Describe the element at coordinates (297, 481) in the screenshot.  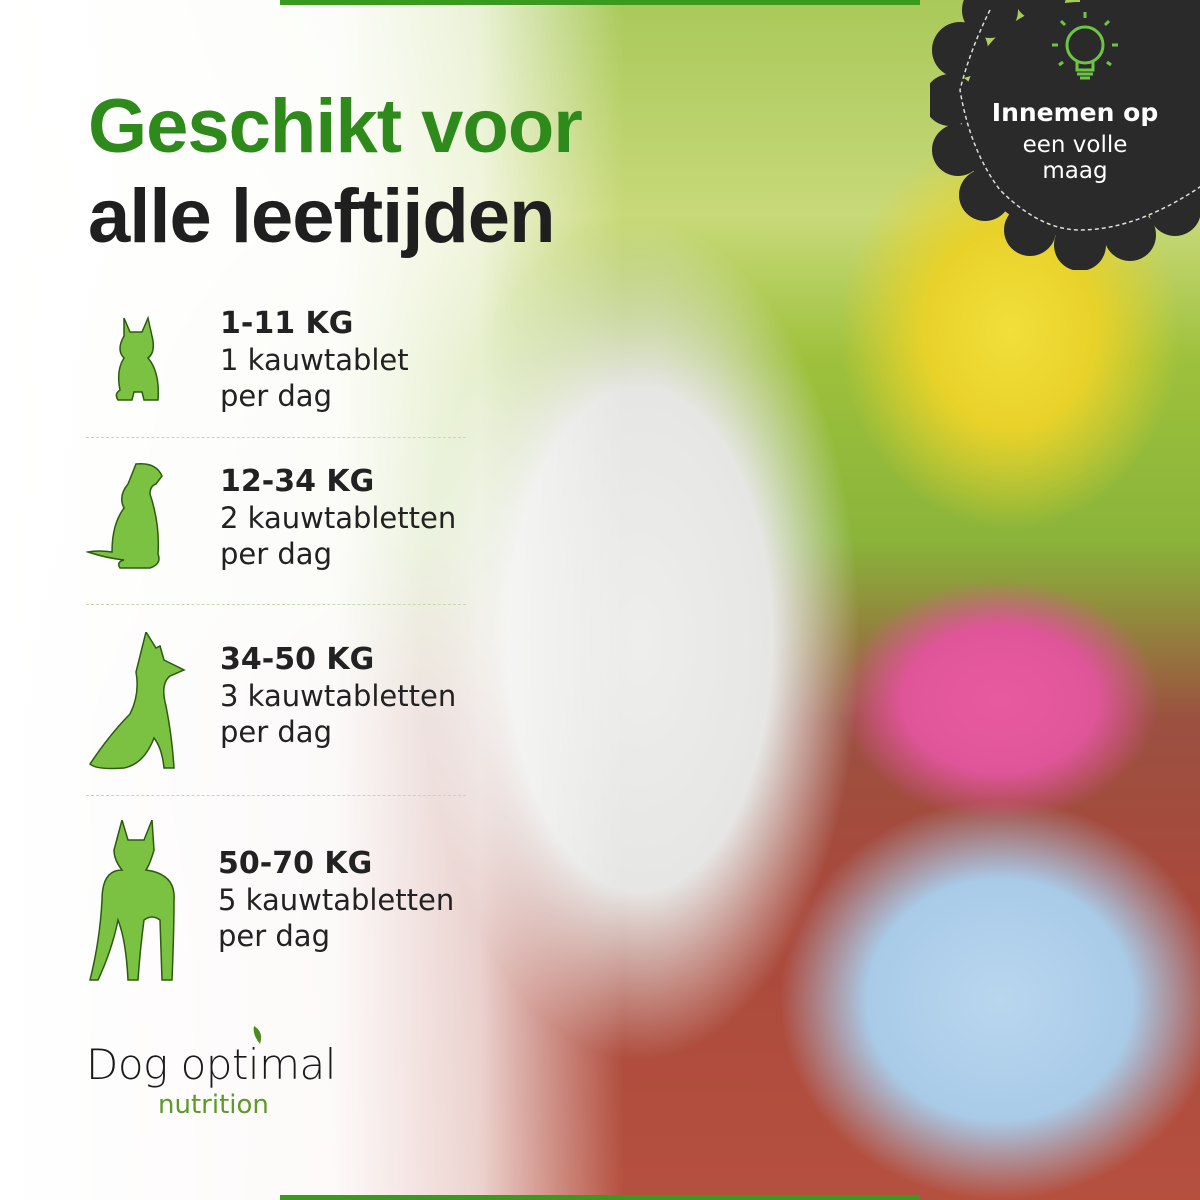
I see `weight-range: 12-34 KG` at that location.